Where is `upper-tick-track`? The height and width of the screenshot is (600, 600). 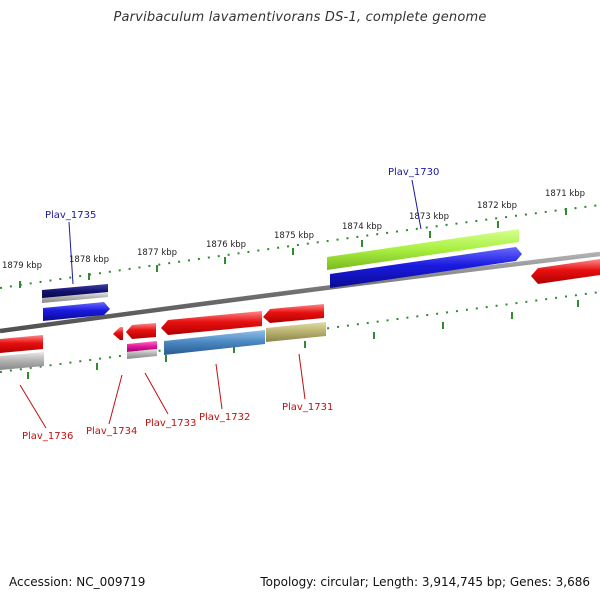
upper-tick-track is located at coordinates (300, 246).